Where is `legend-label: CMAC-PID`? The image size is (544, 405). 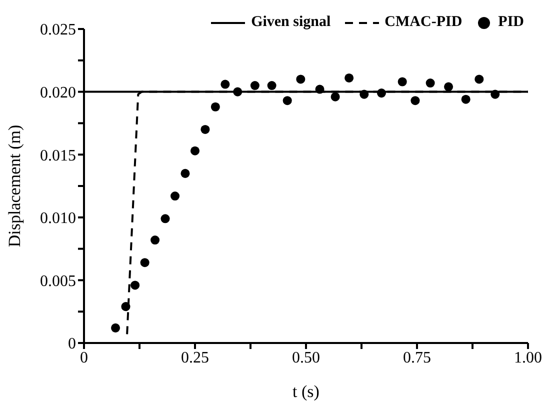
legend-label: CMAC-PID is located at coordinates (423, 22).